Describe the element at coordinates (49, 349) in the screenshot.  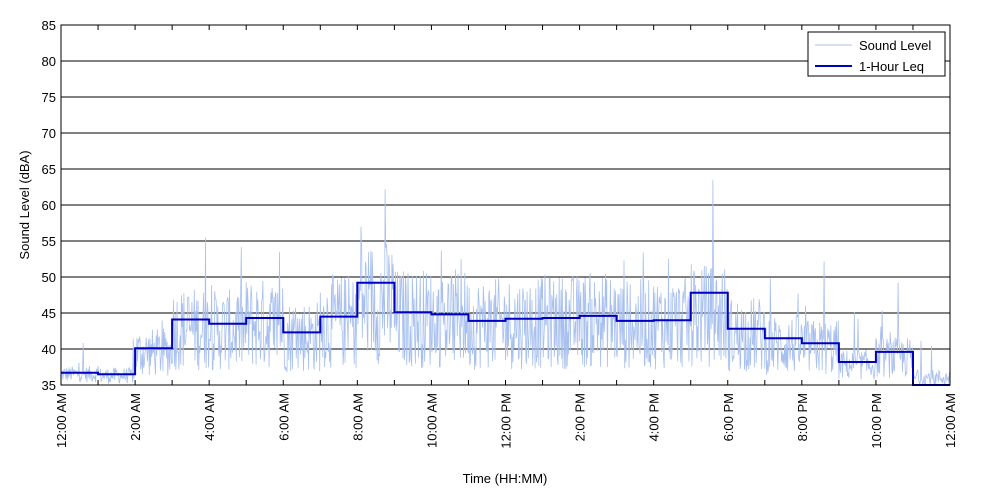
I see `y-tick-label: 40` at that location.